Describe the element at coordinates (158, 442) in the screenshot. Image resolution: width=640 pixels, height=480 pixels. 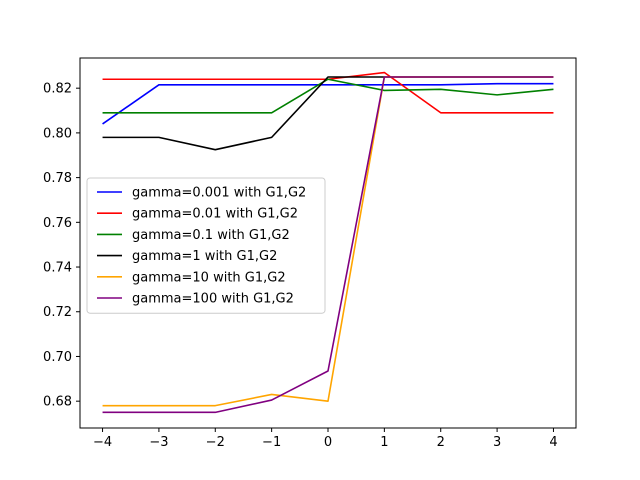
I see `x-tick-label: −3` at that location.